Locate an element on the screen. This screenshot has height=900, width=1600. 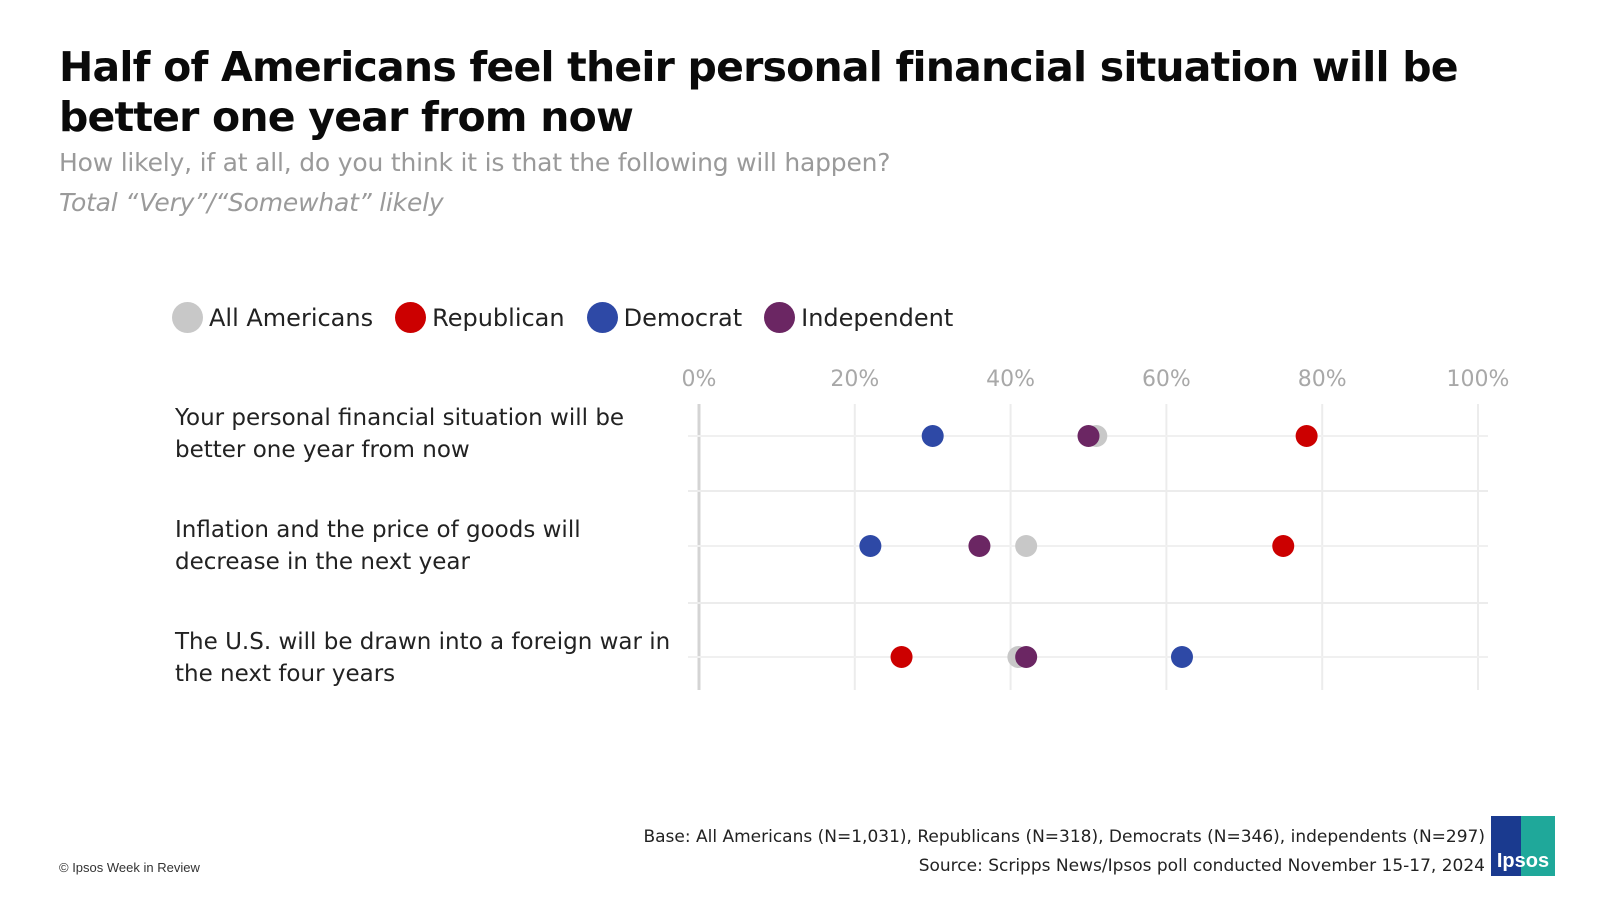
legend-swatch-republican is located at coordinates (411, 317).